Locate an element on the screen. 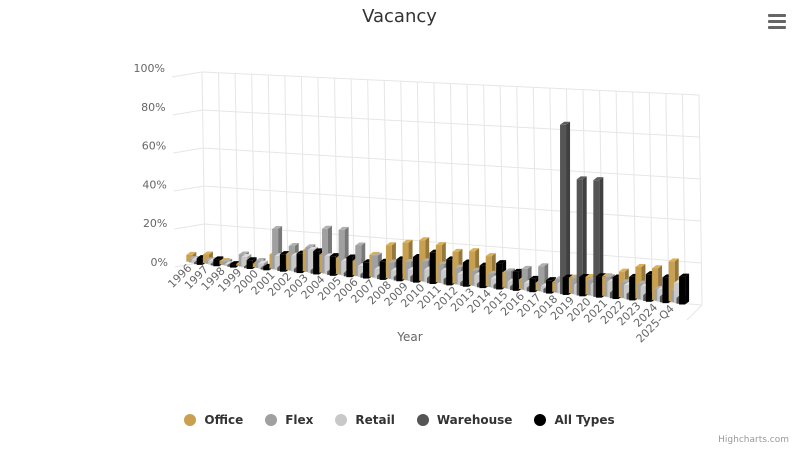  x-axis-title: Year is located at coordinates (409, 337).